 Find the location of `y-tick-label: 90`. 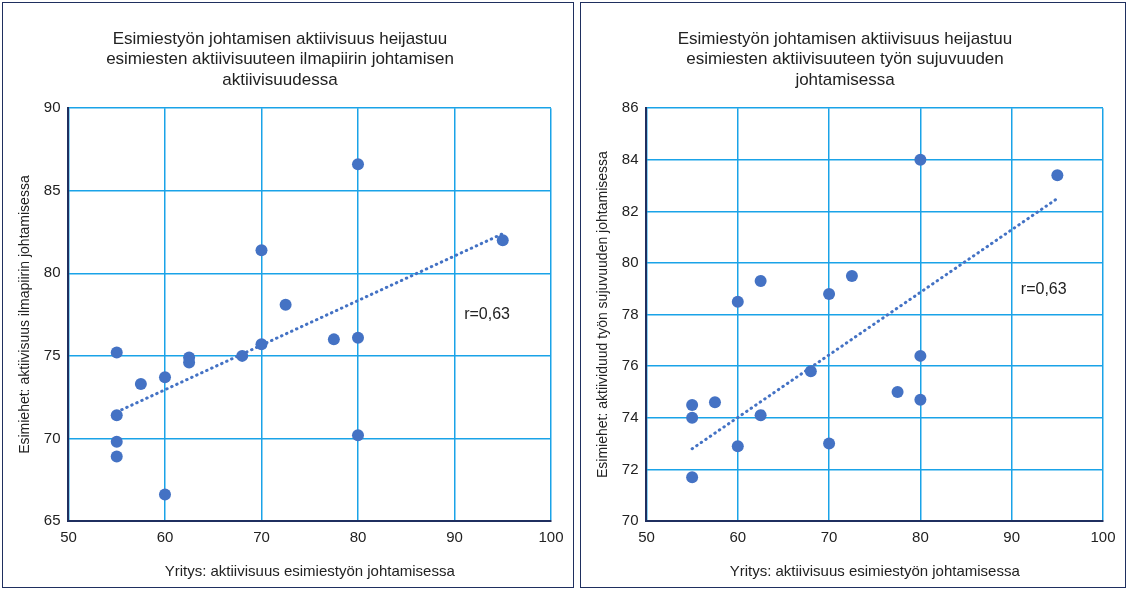

y-tick-label: 90 is located at coordinates (52, 107).